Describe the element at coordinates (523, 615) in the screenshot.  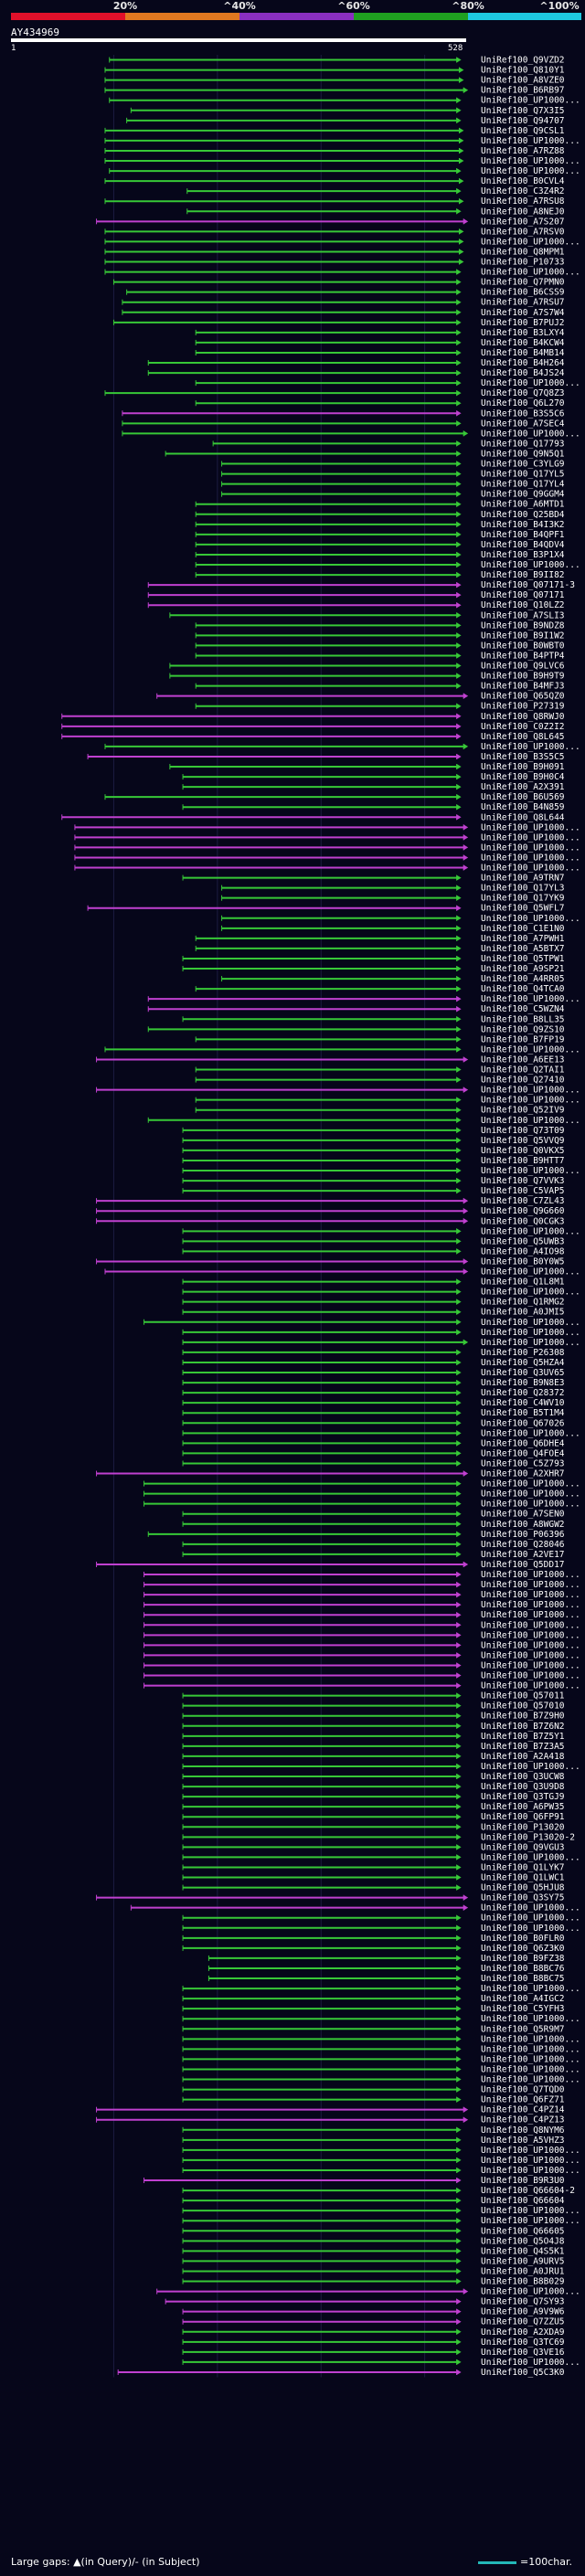
I see `hit-label: UniRef100_A7SLI3` at that location.